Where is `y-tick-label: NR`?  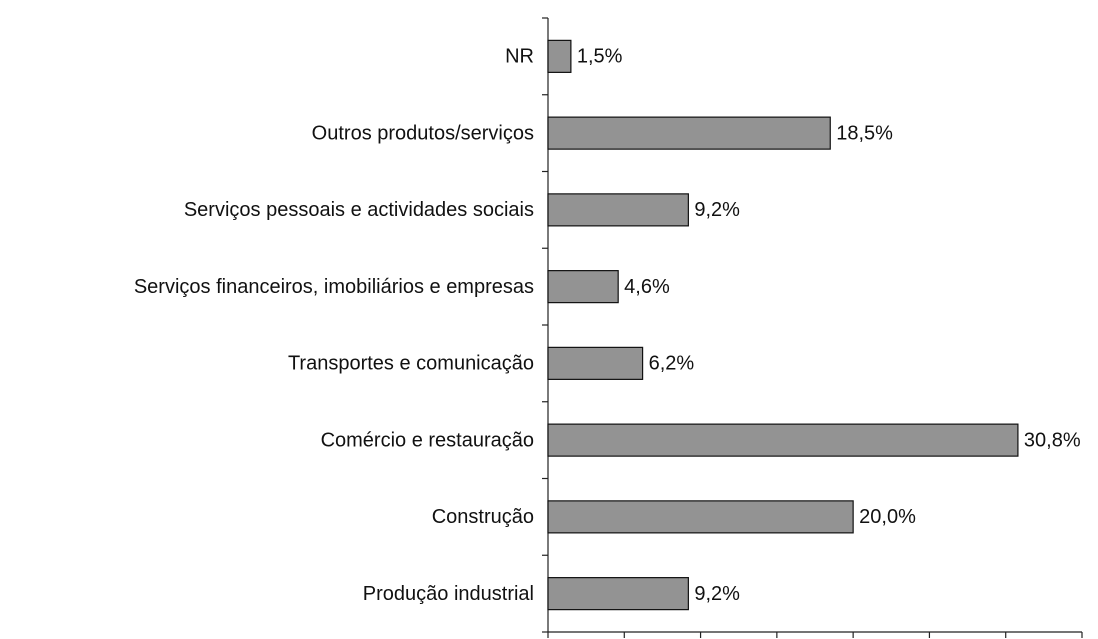 y-tick-label: NR is located at coordinates (519, 57).